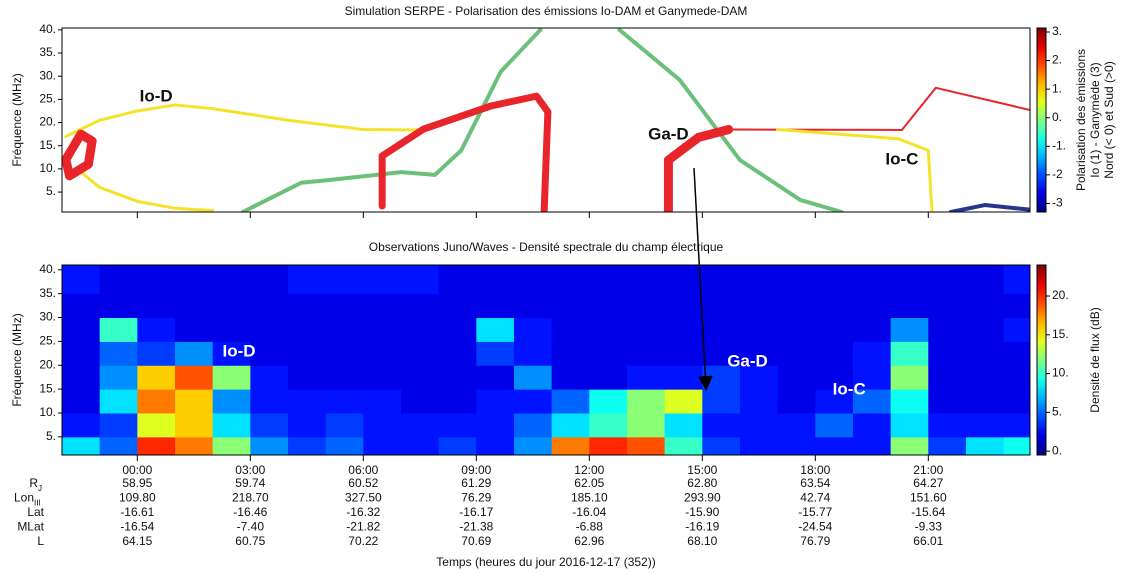 This screenshot has width=1123, height=573. What do you see at coordinates (476, 527) in the screenshot?
I see `ephemeris-value: -21.38` at bounding box center [476, 527].